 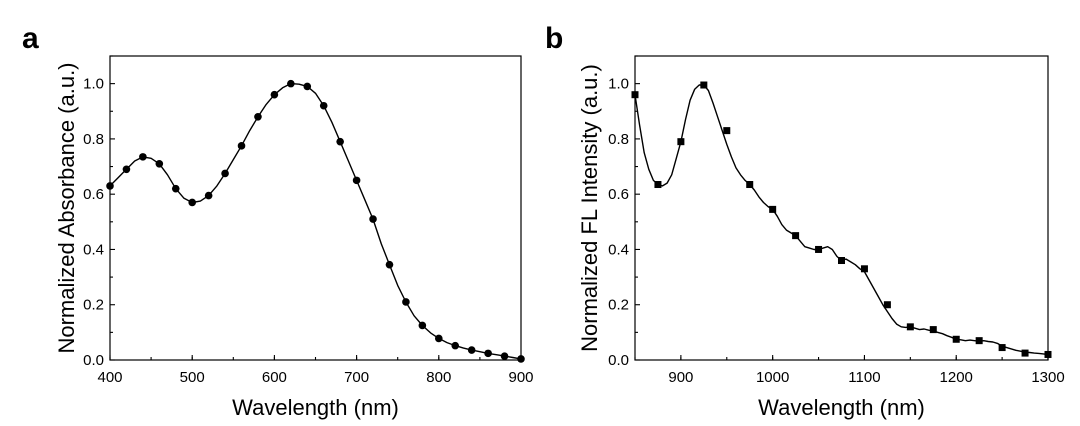 What do you see at coordinates (772, 377) in the screenshot?
I see `x-tick-label: 1000` at bounding box center [772, 377].